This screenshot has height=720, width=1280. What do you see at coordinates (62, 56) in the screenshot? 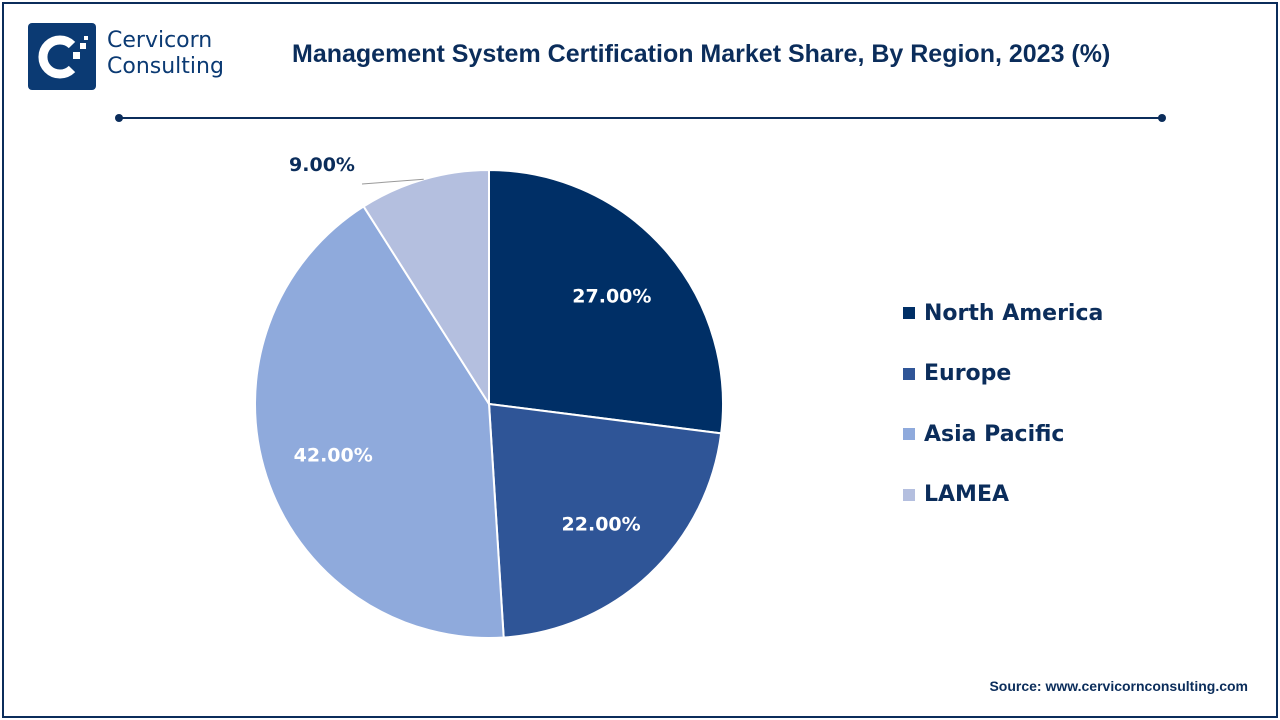
I see `cervicorn-logo-icon` at bounding box center [62, 56].